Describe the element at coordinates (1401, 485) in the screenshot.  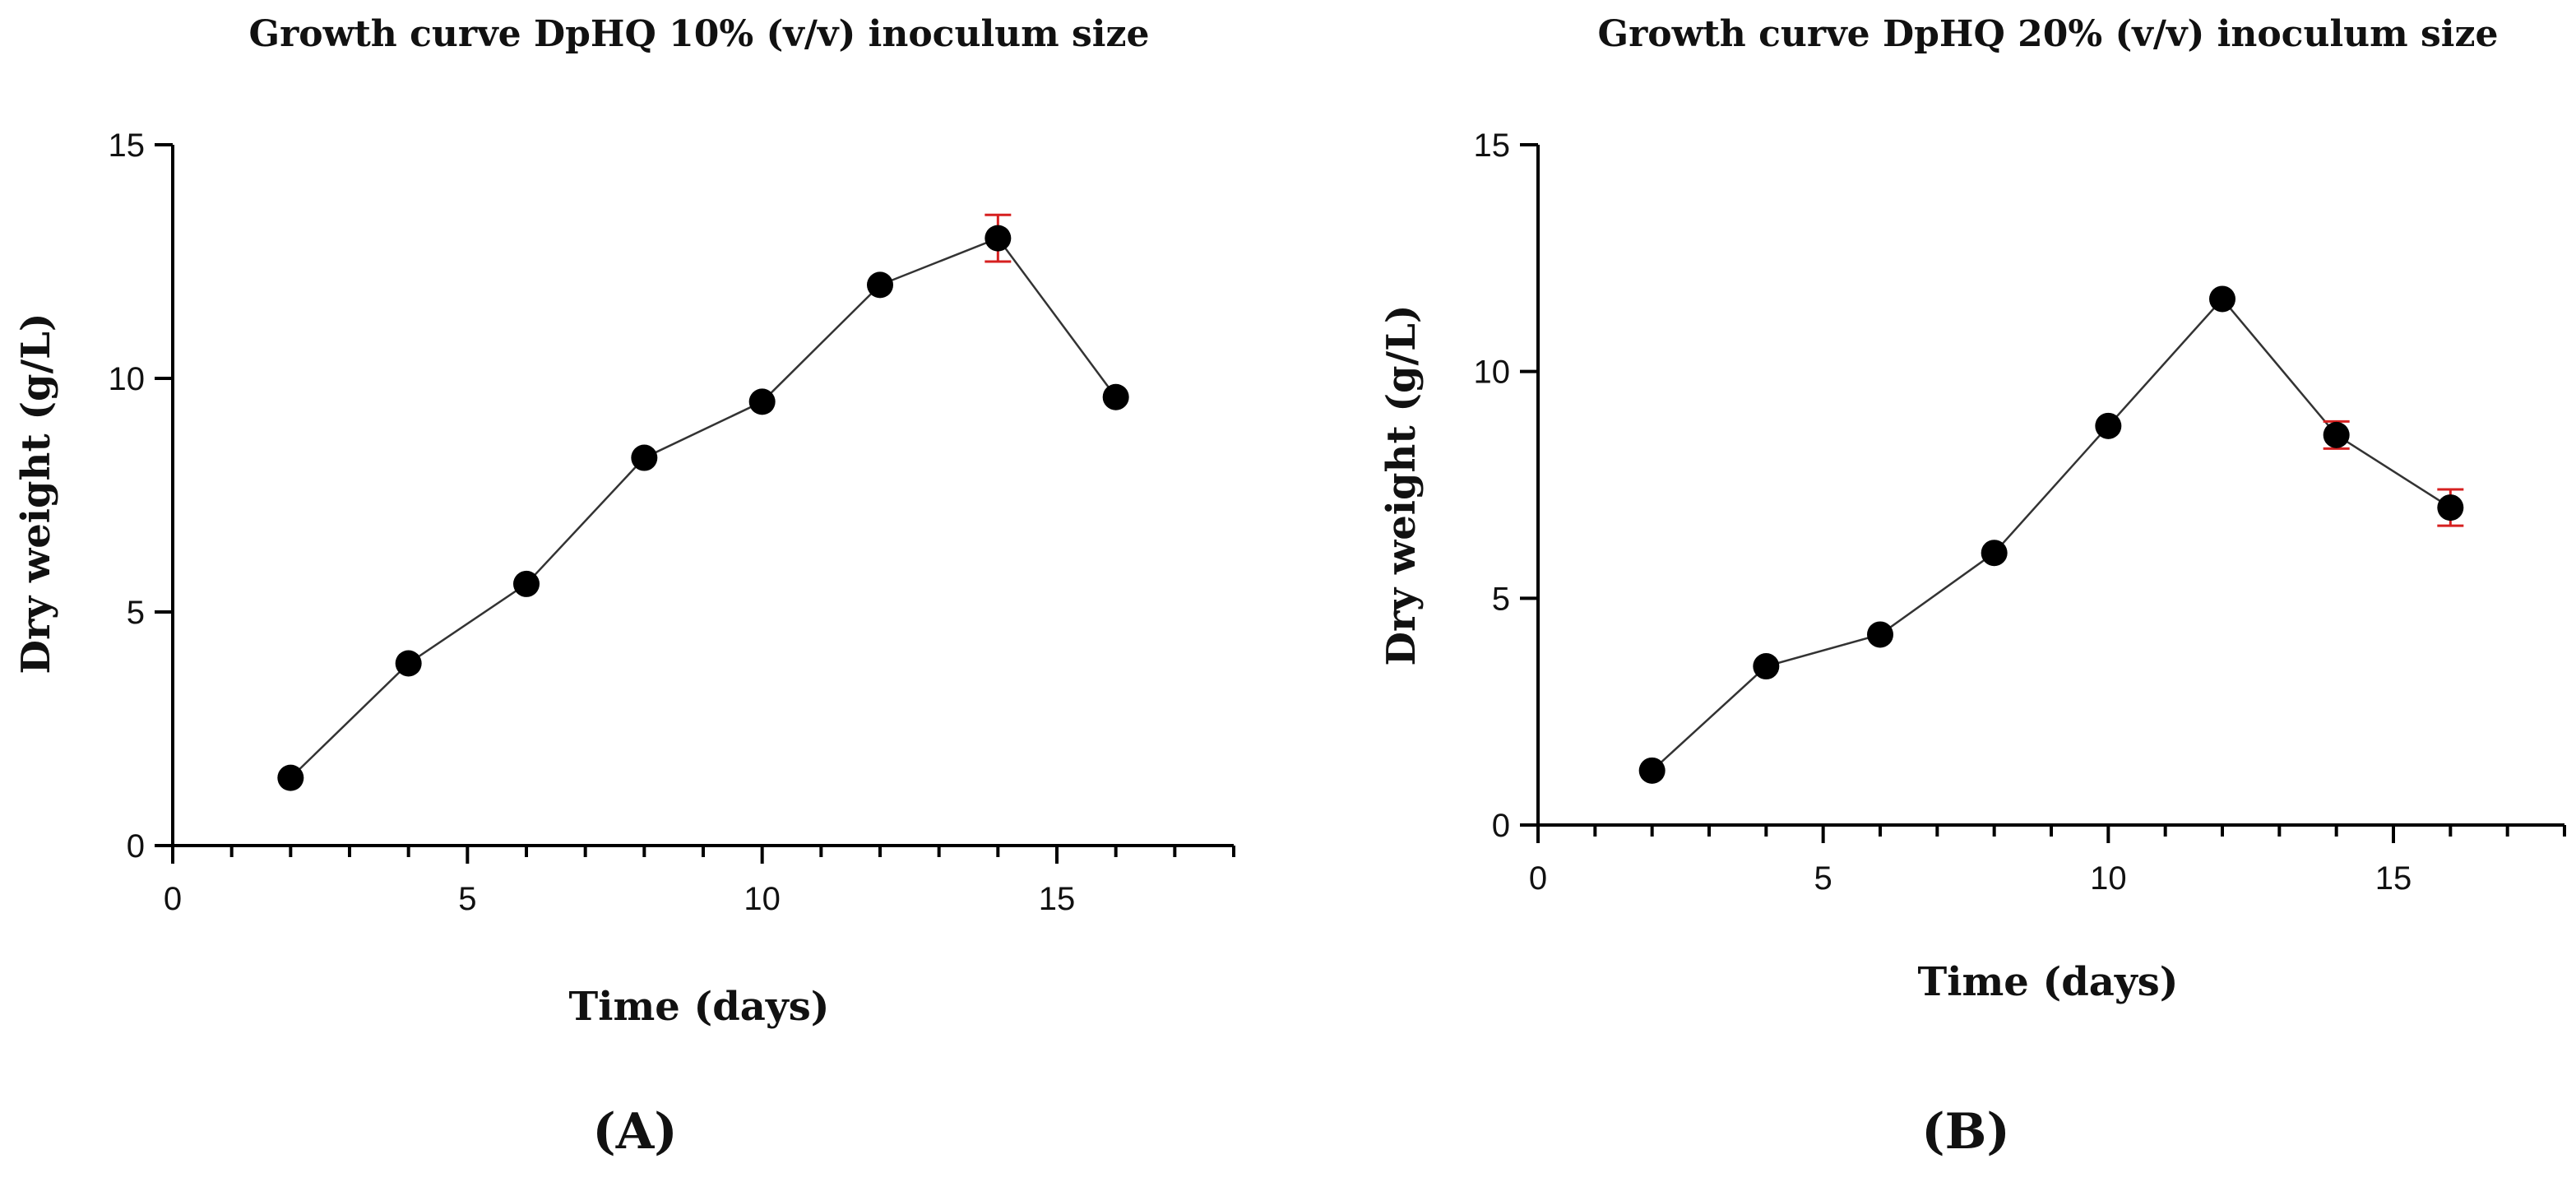
I see `chart-b-y-axis-label: Dry weight (g/L)` at that location.